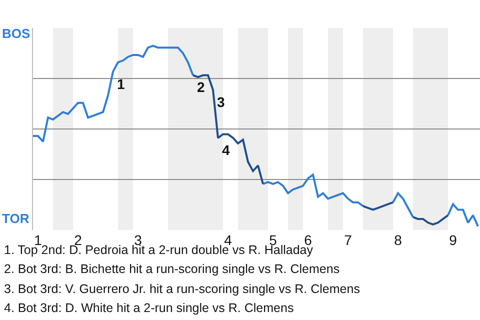 This screenshot has height=320, width=480. I want to click on text: TOR, so click(16, 218).